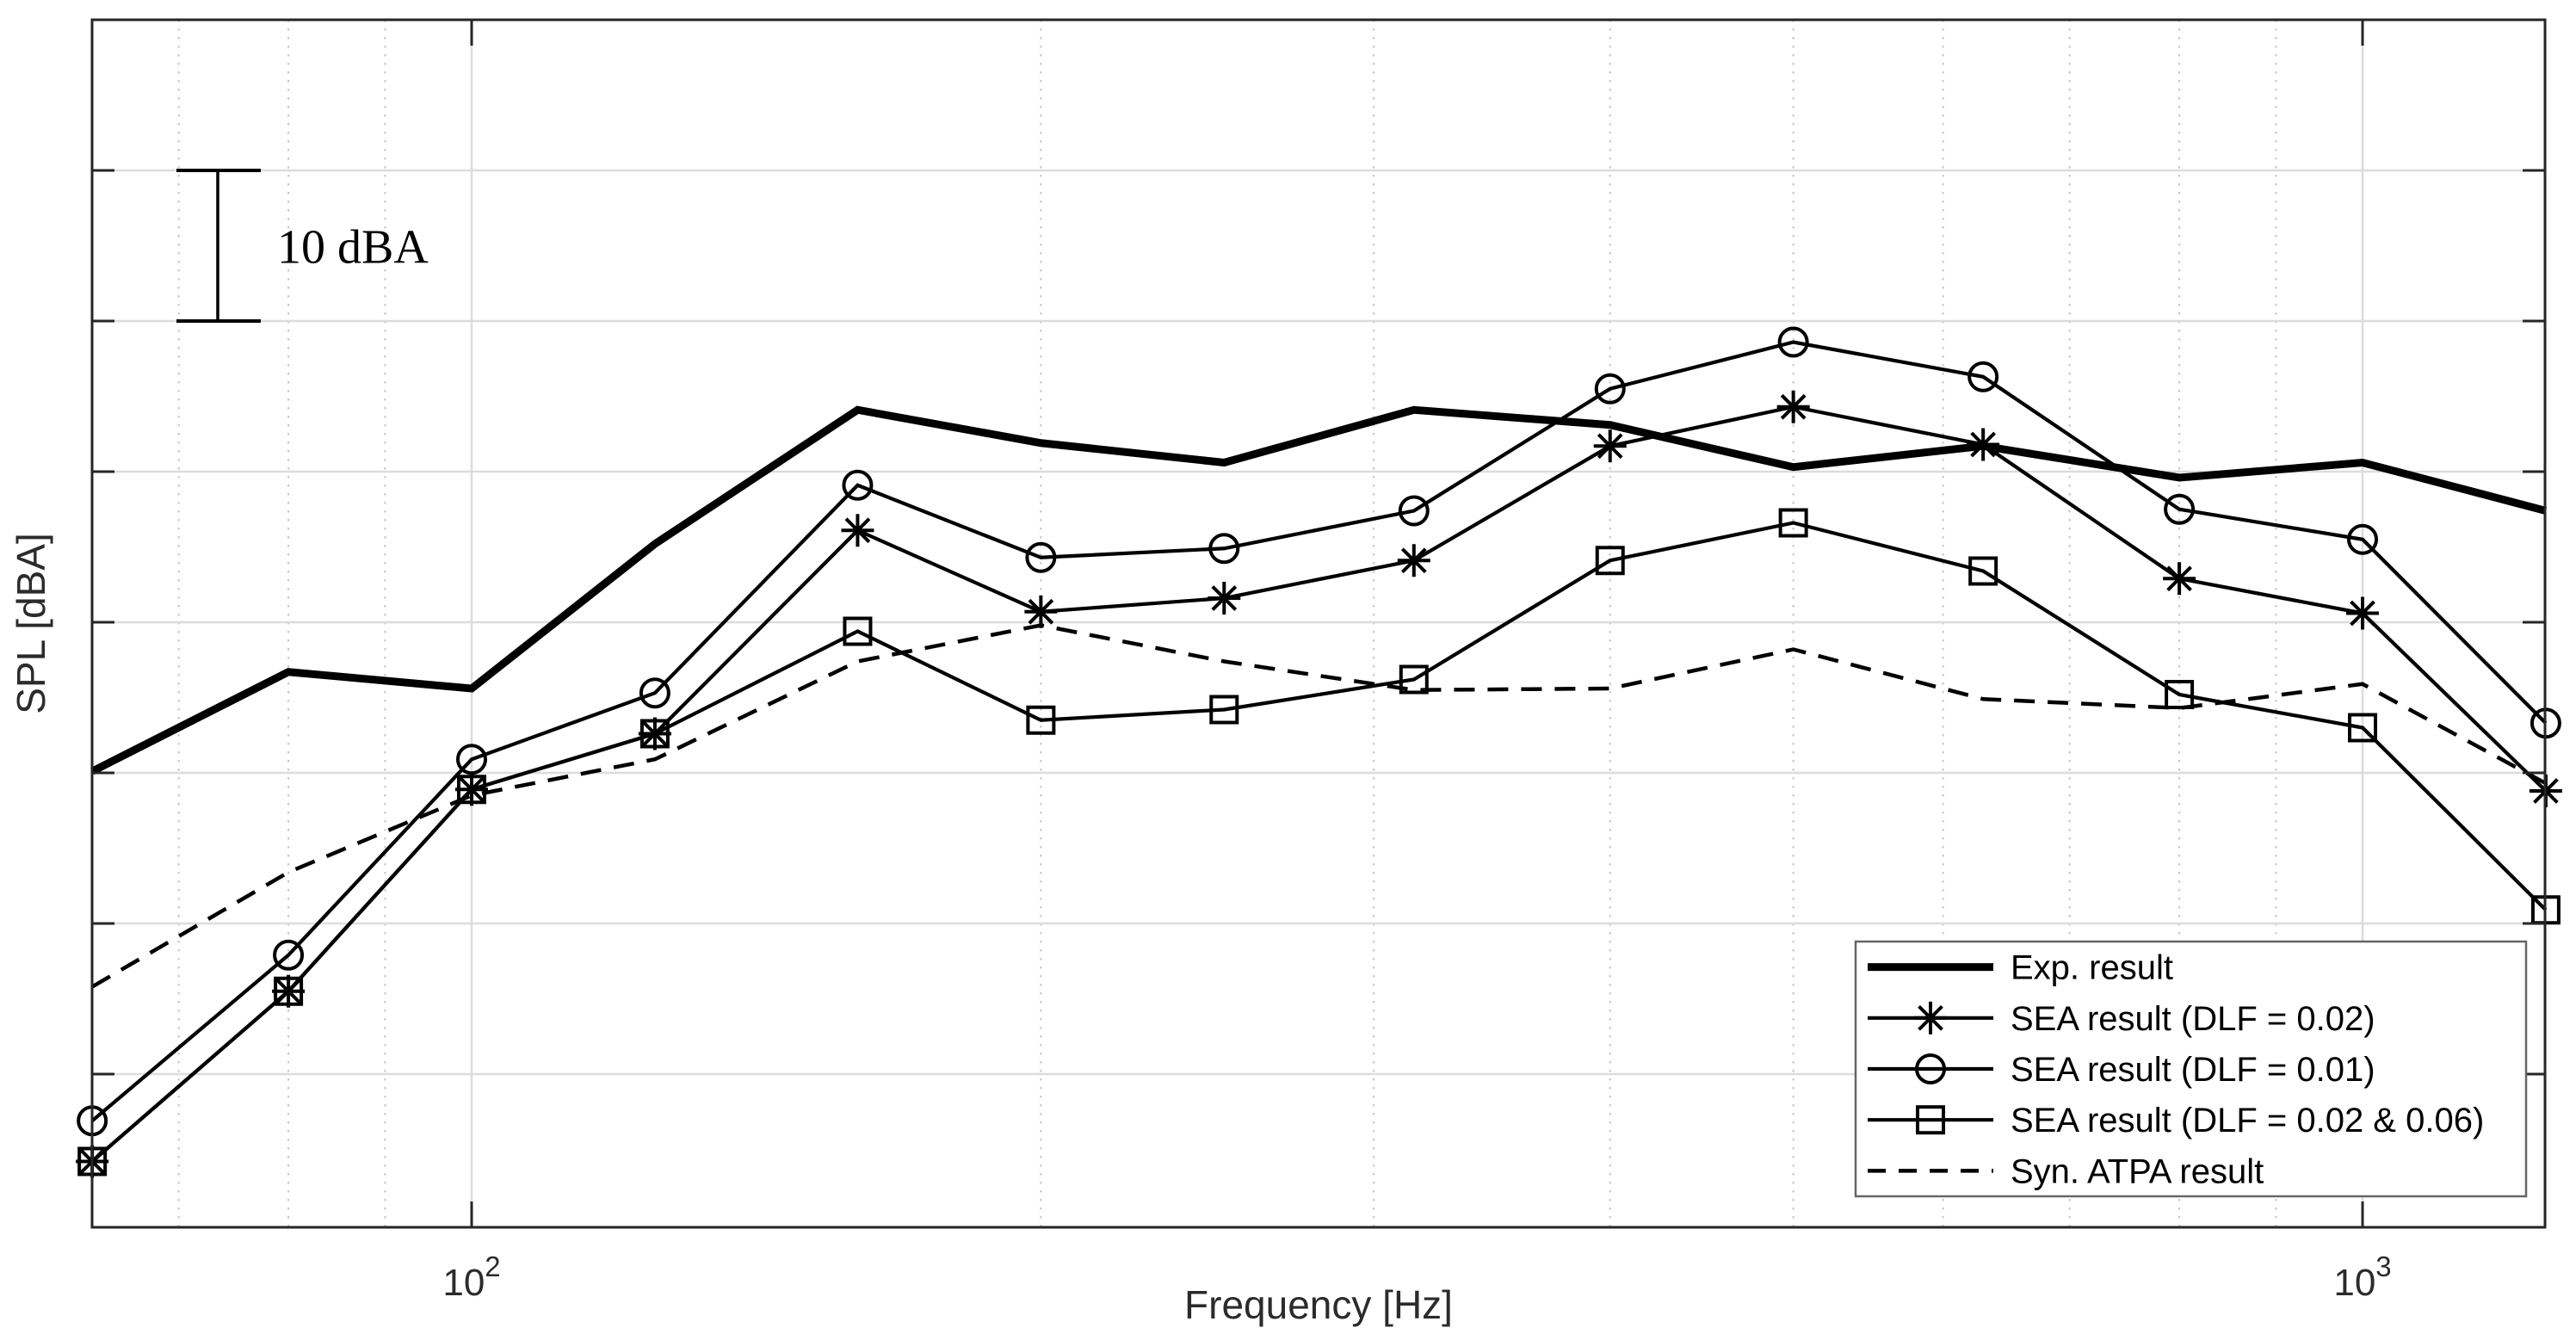  I want to click on legend-item-sea-result-dlf-0-02: SEA result (DLF = 0.02), so click(2121, 1019).